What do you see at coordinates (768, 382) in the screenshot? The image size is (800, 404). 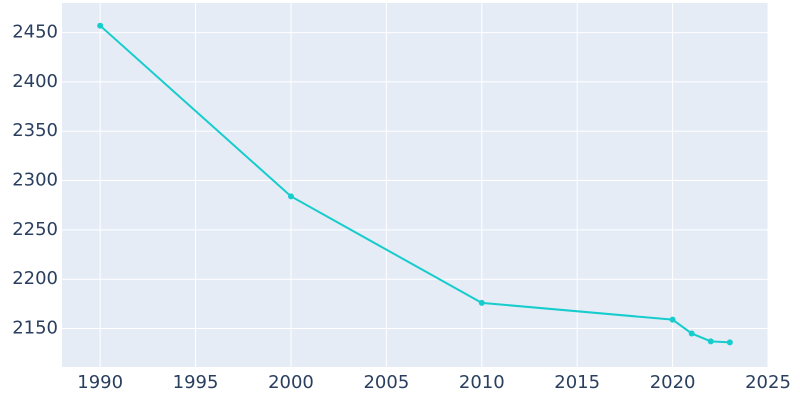 I see `x-tick-label: 2025` at bounding box center [768, 382].